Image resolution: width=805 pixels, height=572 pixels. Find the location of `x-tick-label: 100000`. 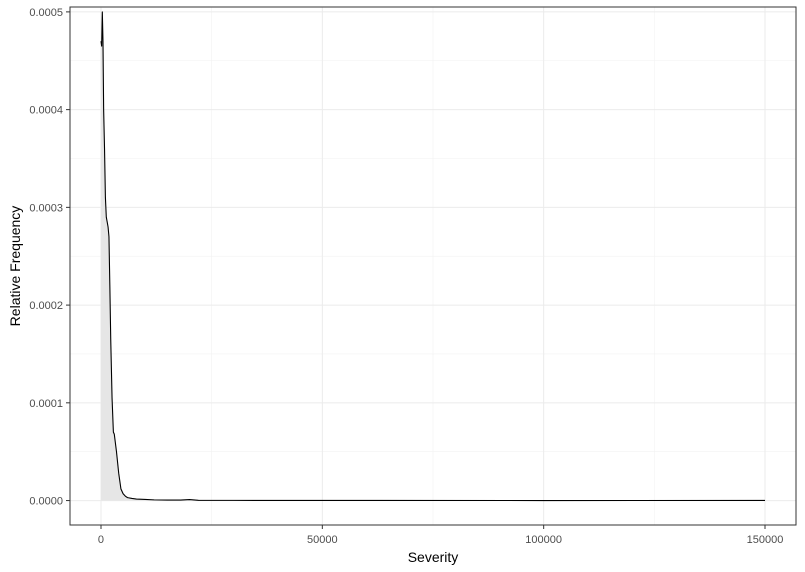

x-tick-label: 100000 is located at coordinates (543, 540).